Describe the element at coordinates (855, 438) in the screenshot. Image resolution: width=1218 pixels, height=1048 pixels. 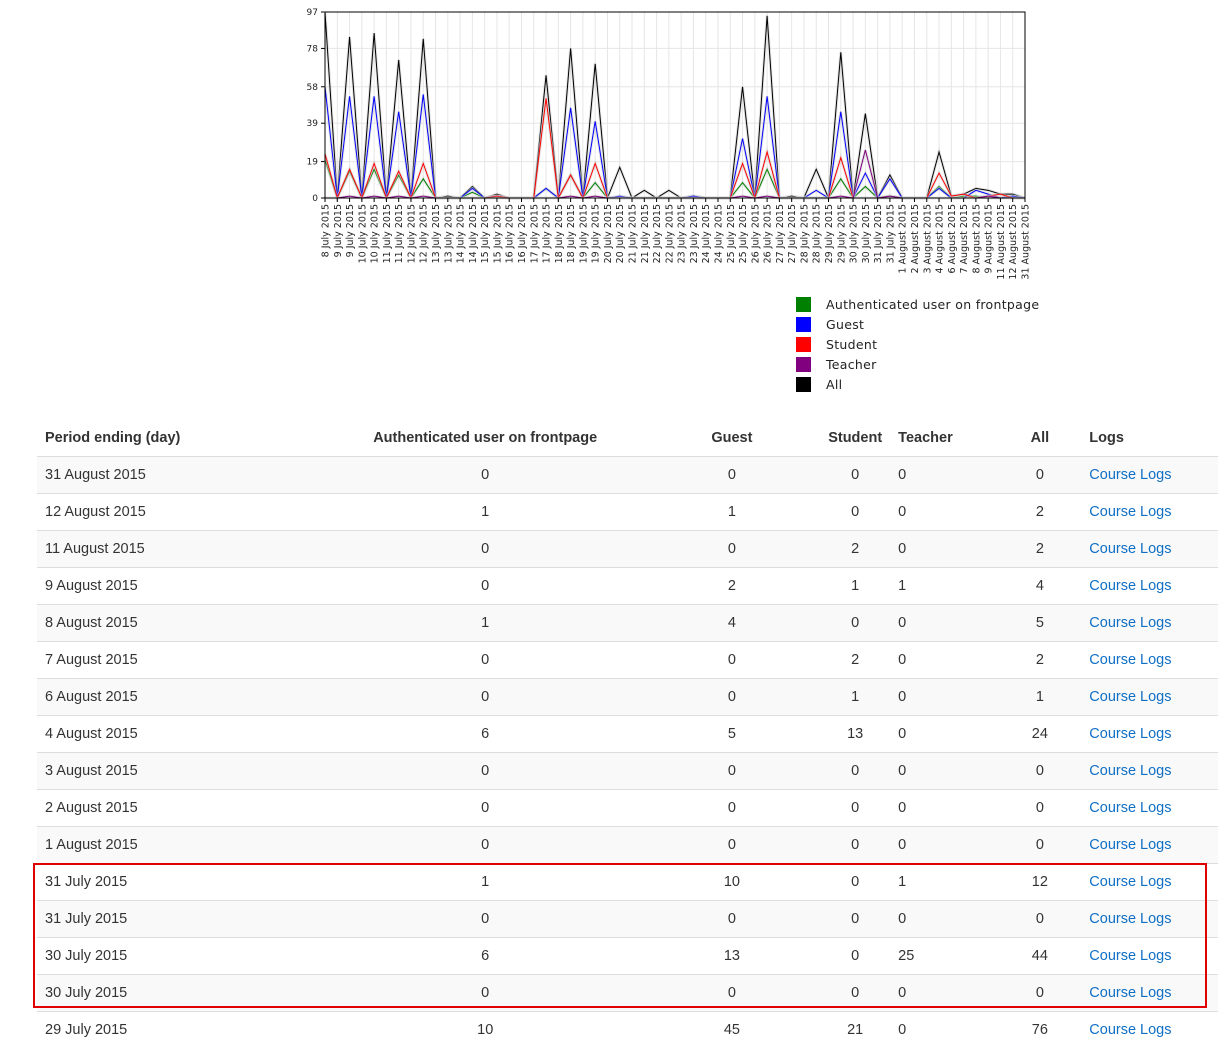
I see `header-student: Student` at that location.